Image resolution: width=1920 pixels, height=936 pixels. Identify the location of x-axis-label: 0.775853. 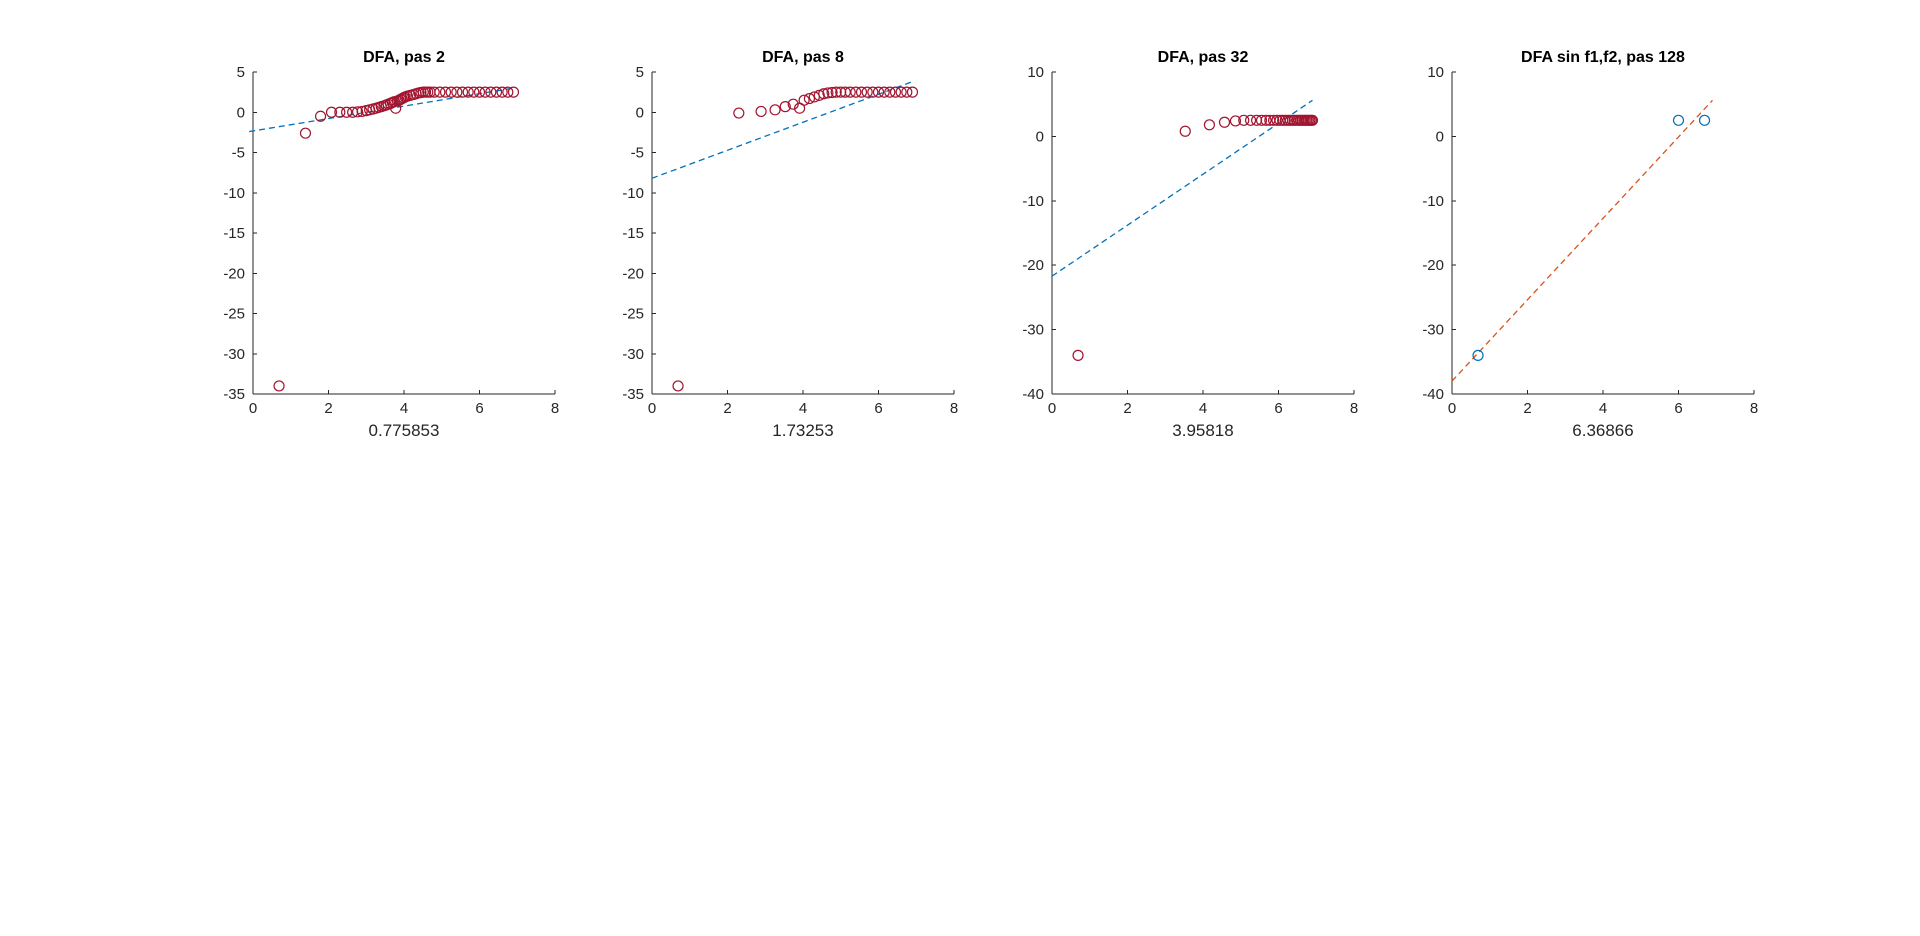
(404, 430).